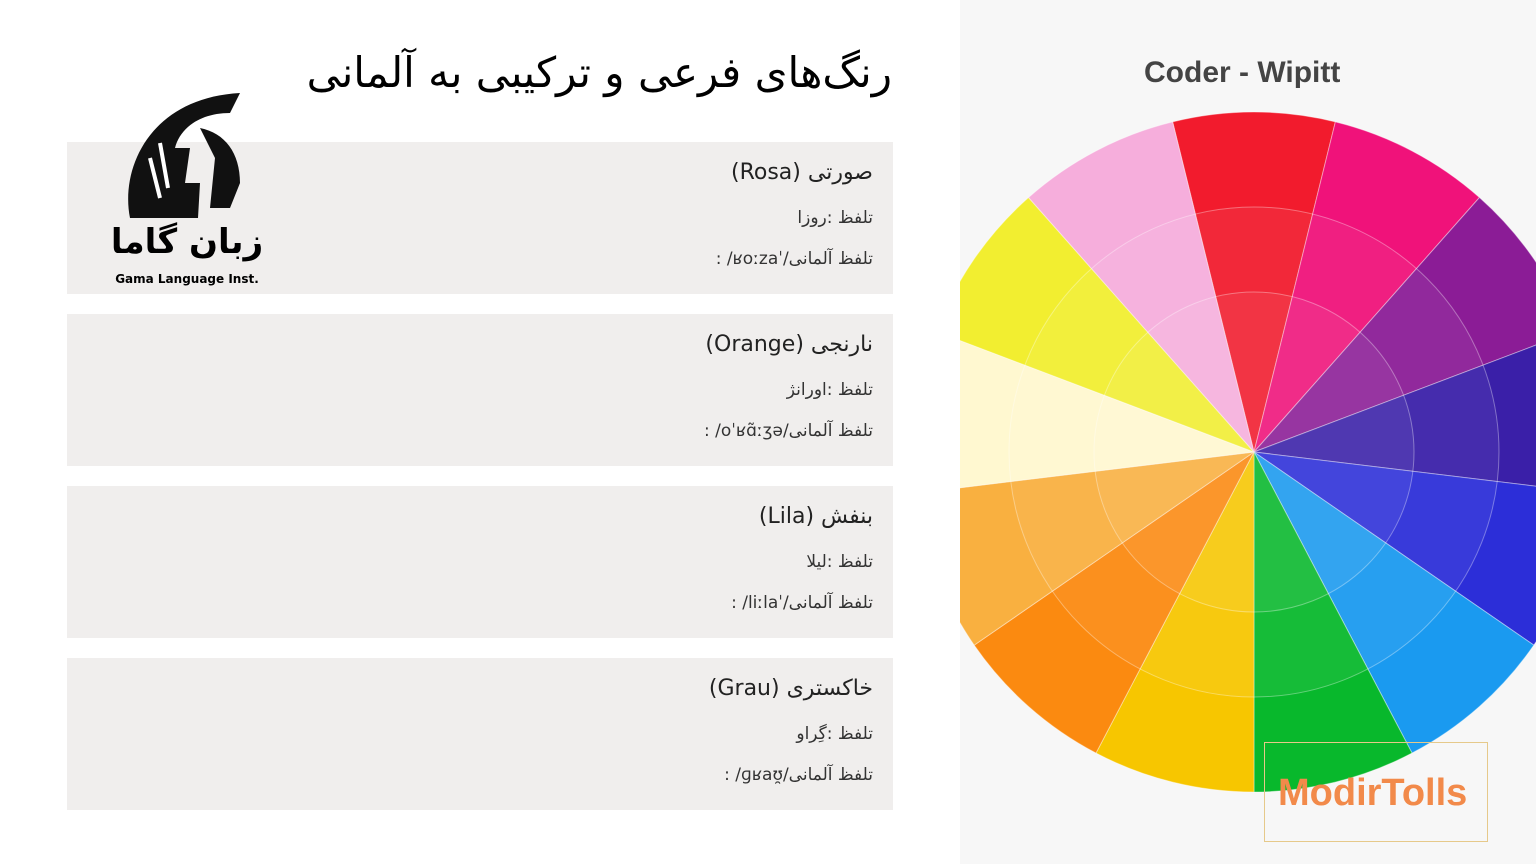  Describe the element at coordinates (184, 155) in the screenshot. I see `logo-icon` at that location.